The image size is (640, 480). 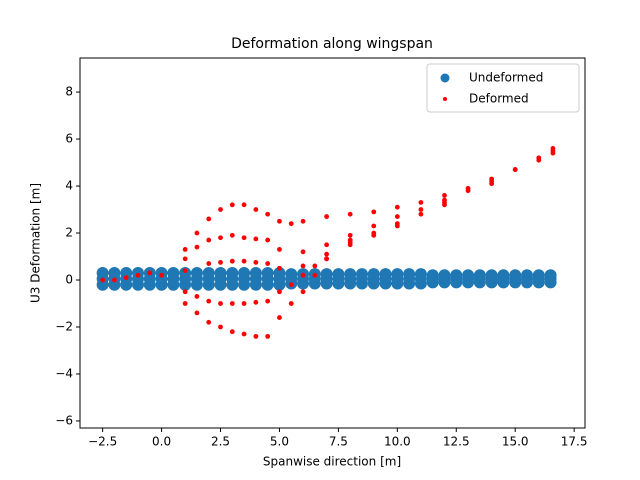 What do you see at coordinates (161, 442) in the screenshot?
I see `x-tick-label: 0.0` at bounding box center [161, 442].